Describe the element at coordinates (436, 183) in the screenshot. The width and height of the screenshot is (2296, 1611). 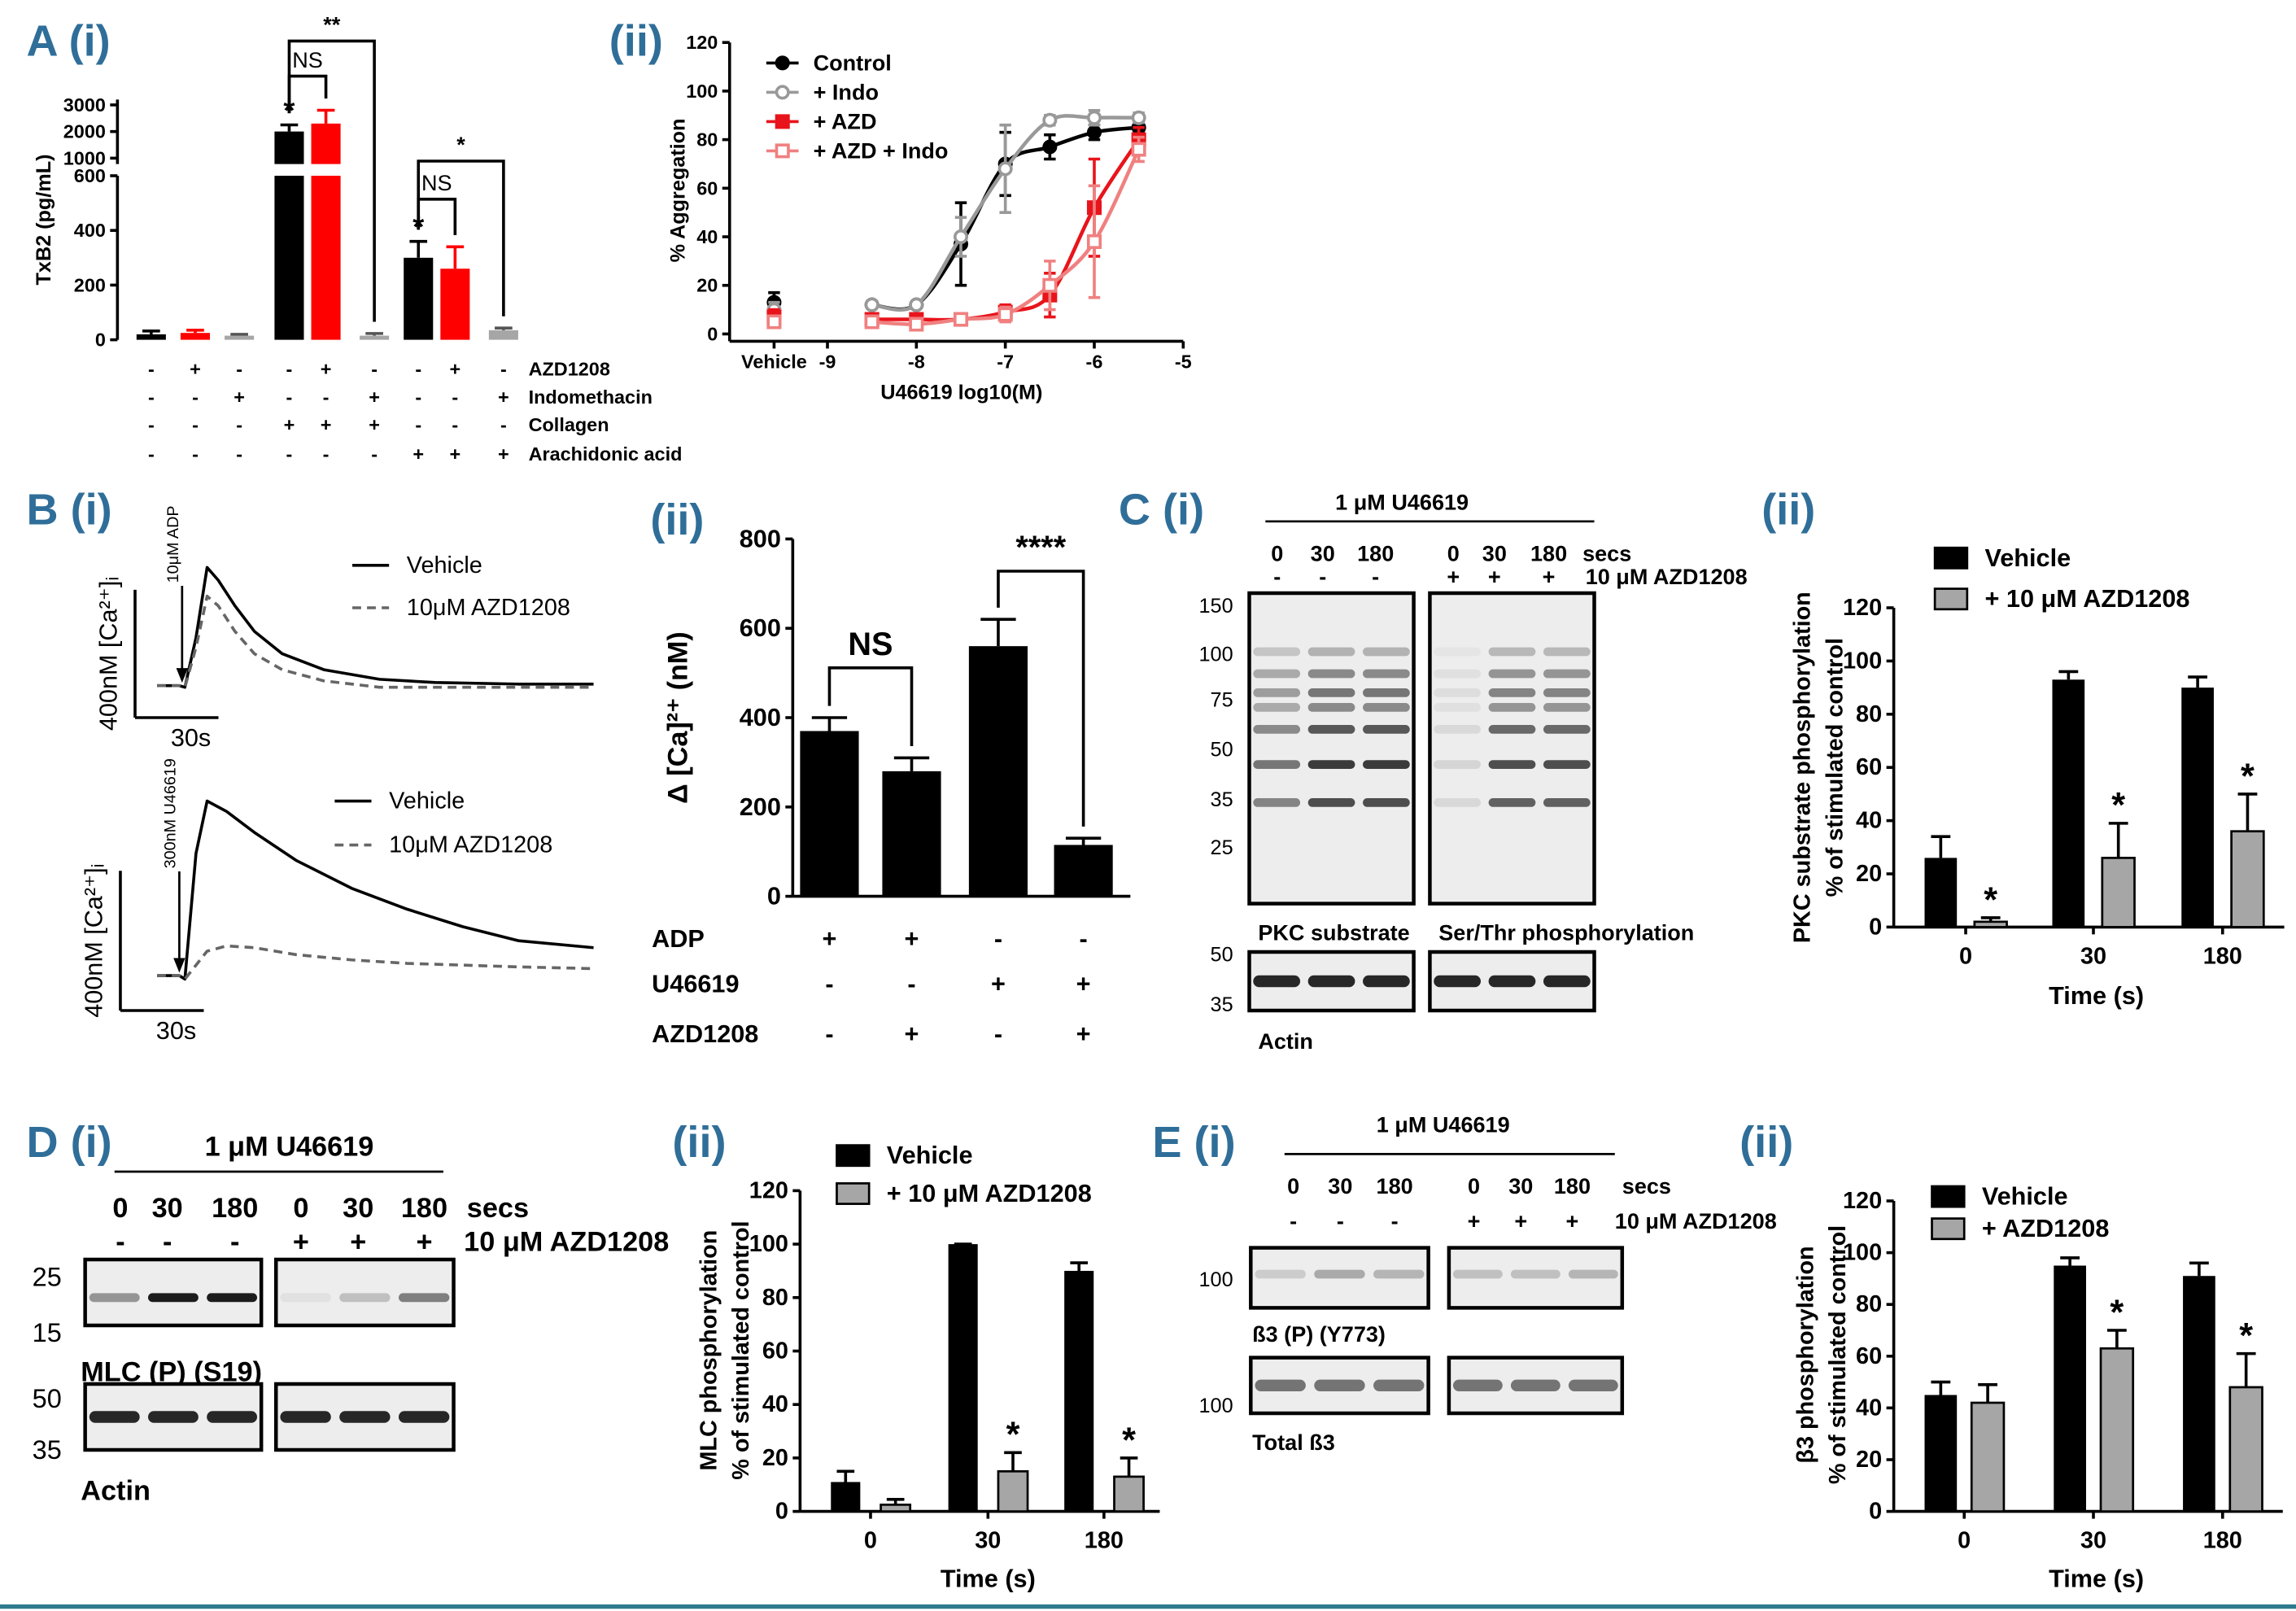
I see `bracket-label: NS` at that location.